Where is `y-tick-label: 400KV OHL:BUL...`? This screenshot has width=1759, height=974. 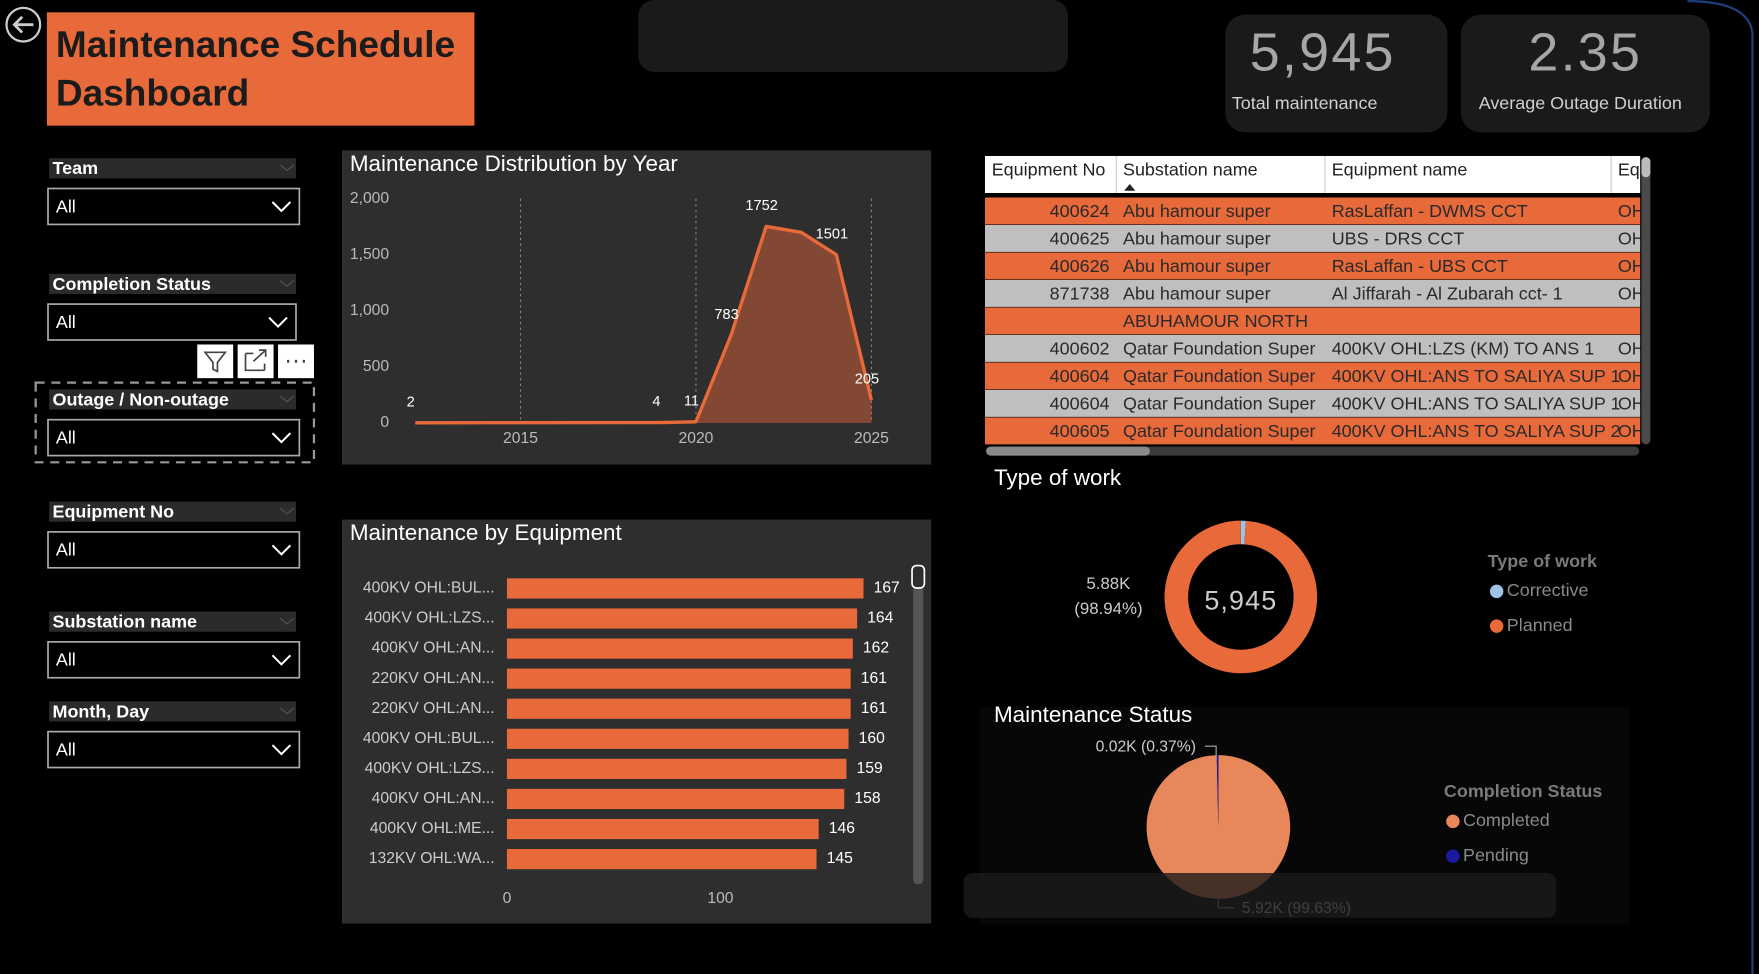
y-tick-label: 400KV OHL:BUL... is located at coordinates (429, 588).